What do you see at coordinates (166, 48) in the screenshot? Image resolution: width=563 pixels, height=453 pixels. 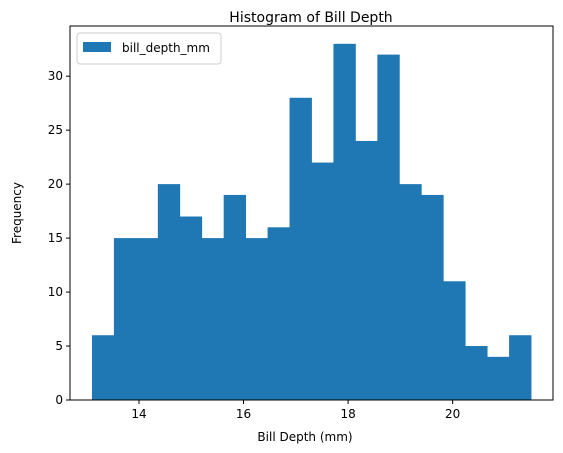 I see `legend-label: bill_depth_mm` at bounding box center [166, 48].